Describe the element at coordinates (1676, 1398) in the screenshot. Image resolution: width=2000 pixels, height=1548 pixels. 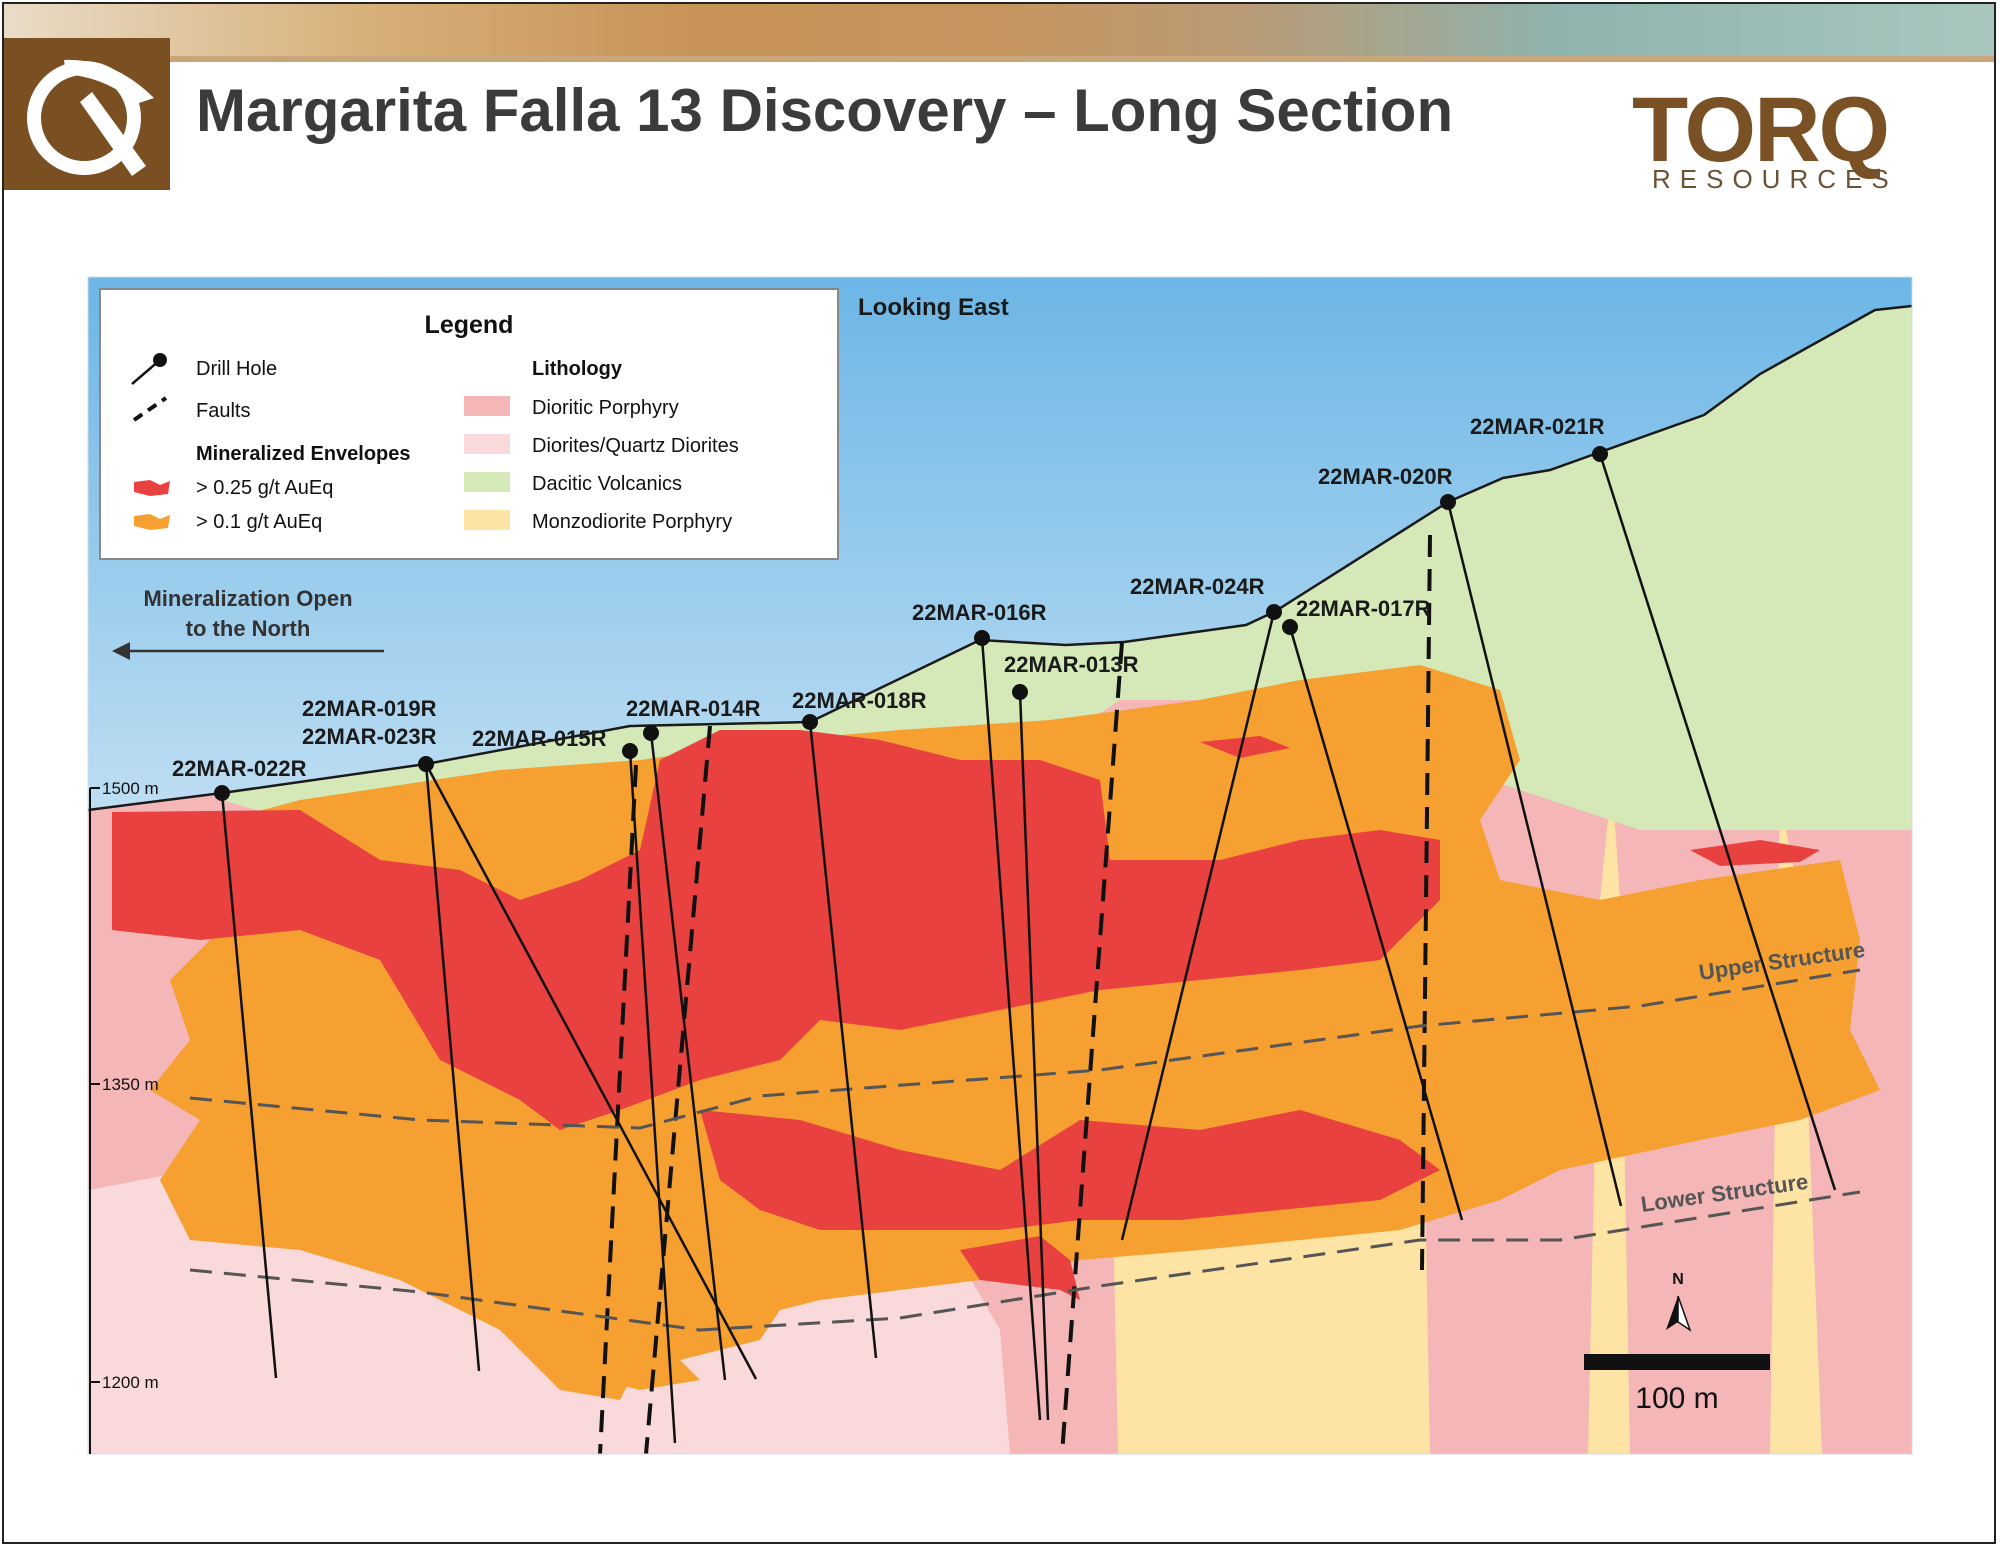
I see `scale-label: 100 m` at that location.